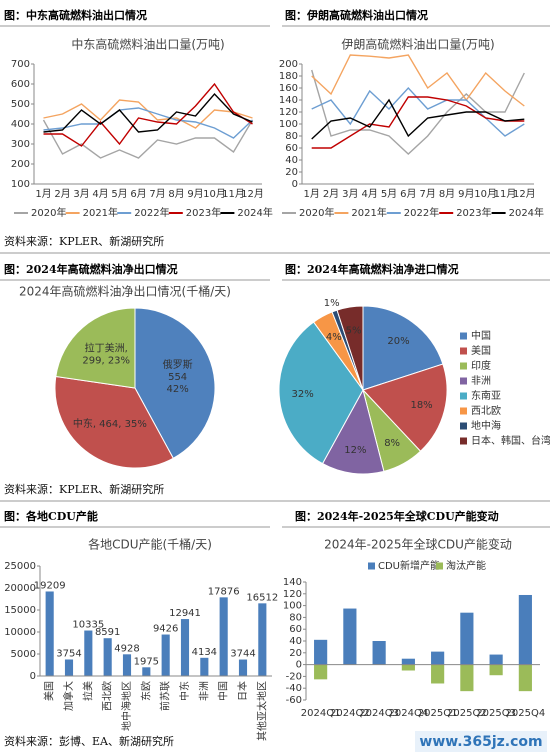 The height and width of the screenshot is (754, 550). I want to click on data-label: 10335, so click(88, 625).